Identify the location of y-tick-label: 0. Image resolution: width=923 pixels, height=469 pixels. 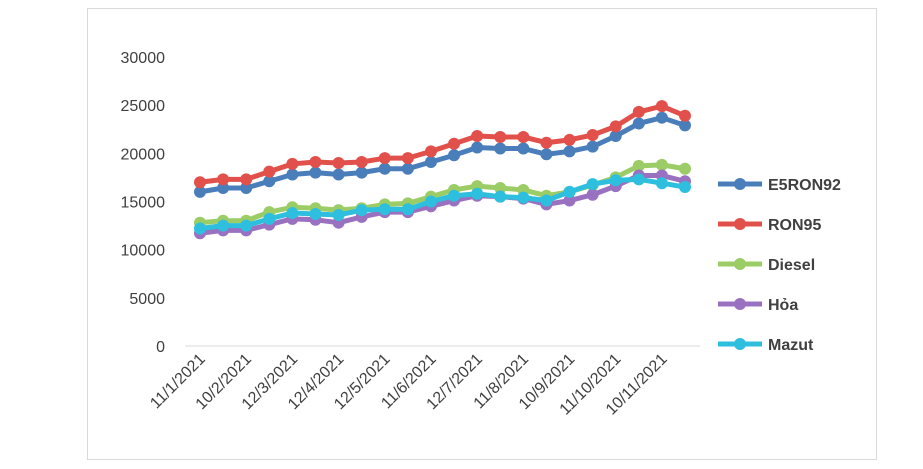
(160, 347).